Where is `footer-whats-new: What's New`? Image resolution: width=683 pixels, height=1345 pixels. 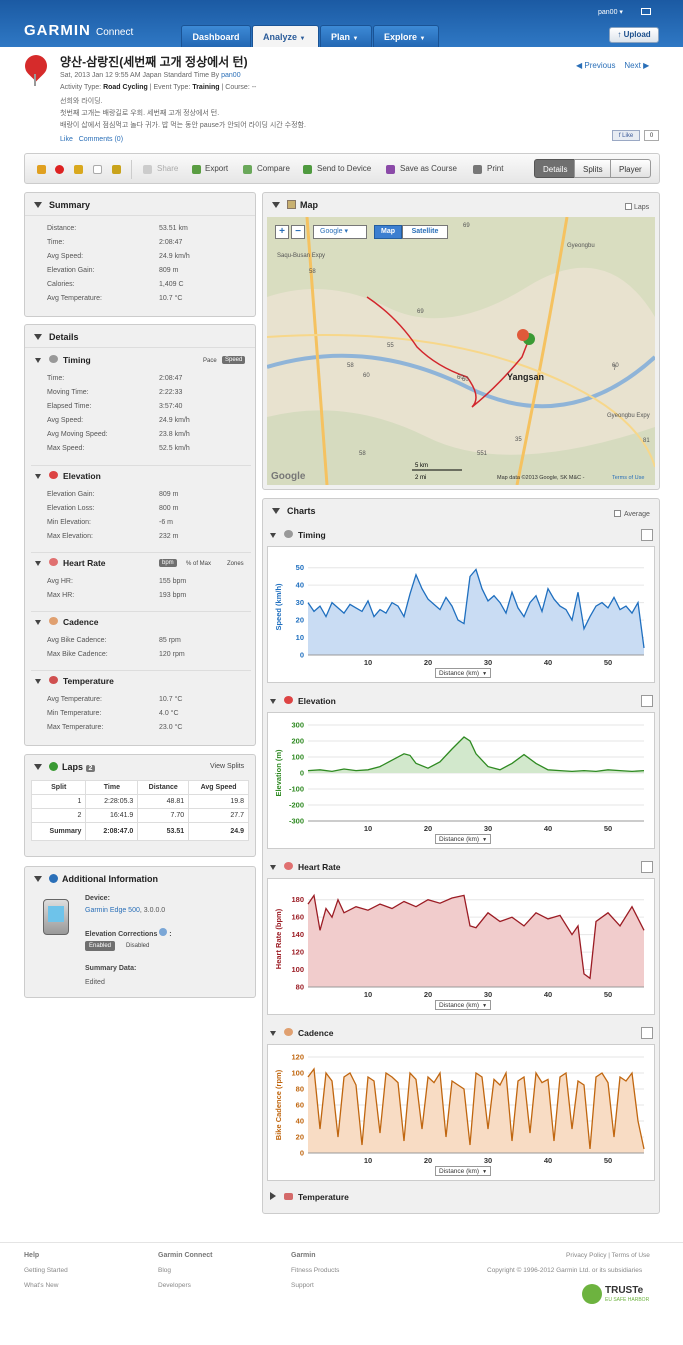
footer-whats-new: What's New is located at coordinates (41, 1285).